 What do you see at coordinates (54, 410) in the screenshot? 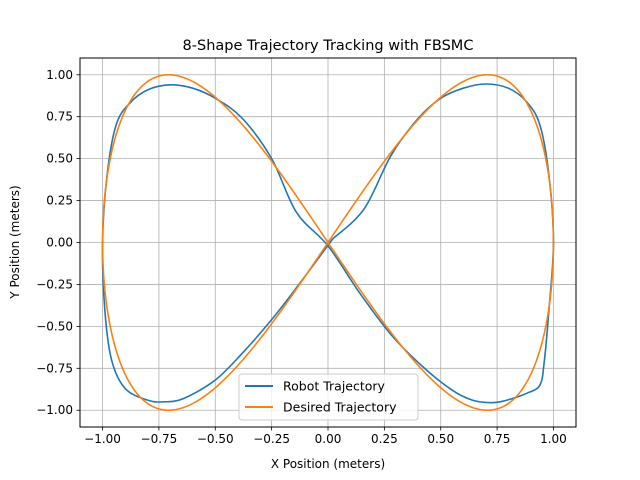
I see `y-tick-label: −1.00` at bounding box center [54, 410].